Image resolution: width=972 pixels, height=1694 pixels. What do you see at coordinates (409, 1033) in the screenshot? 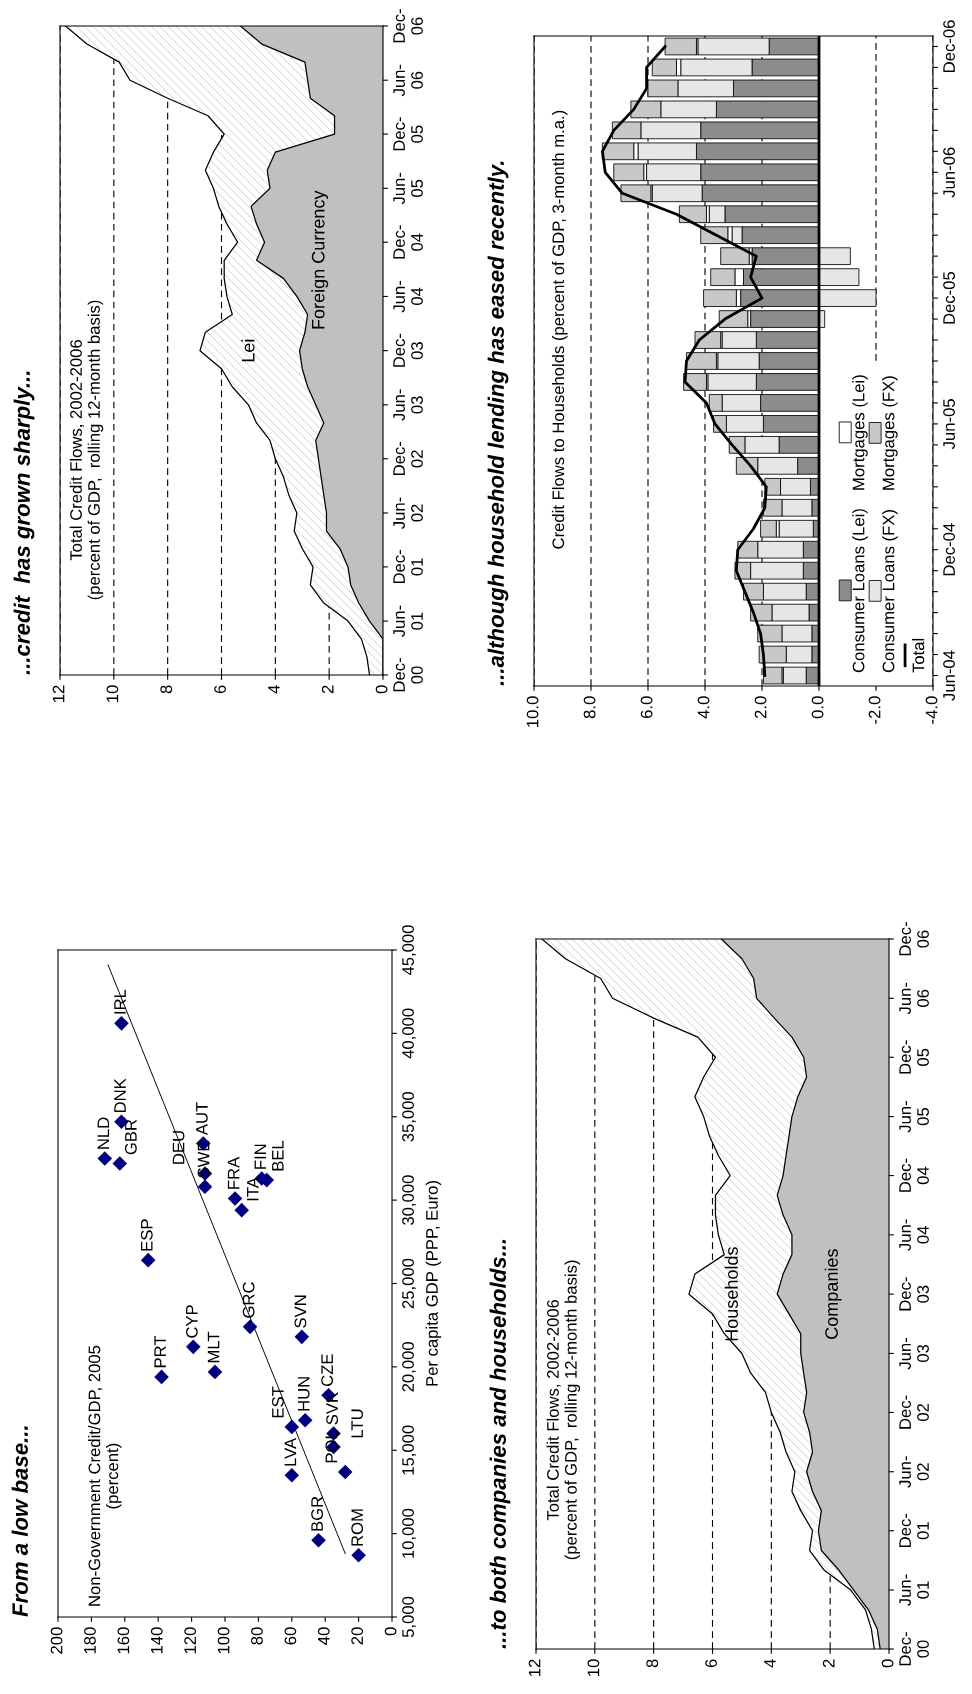
I see `y-tick-label: 40,000` at bounding box center [409, 1033].